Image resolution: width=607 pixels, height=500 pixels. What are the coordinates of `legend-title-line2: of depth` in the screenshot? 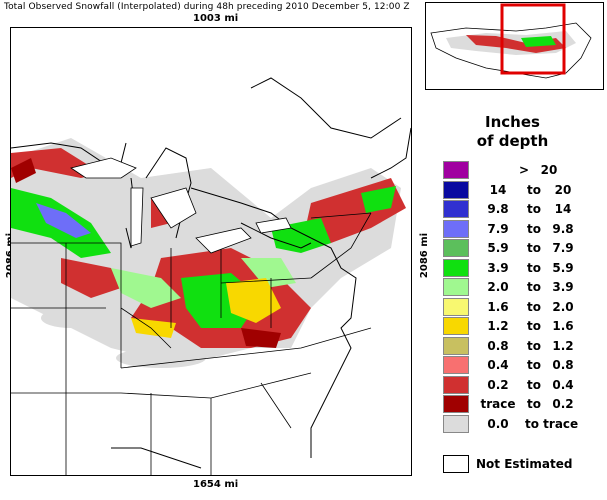 It's located at (512, 141).